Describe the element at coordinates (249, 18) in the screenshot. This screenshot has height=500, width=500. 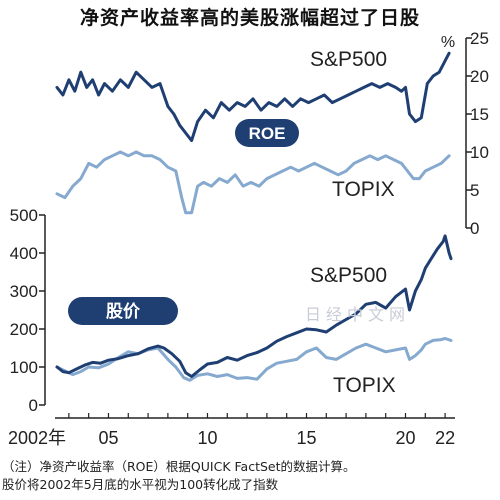
I see `chart-title: 净资产收益率高的美股涨幅超过了日股` at that location.